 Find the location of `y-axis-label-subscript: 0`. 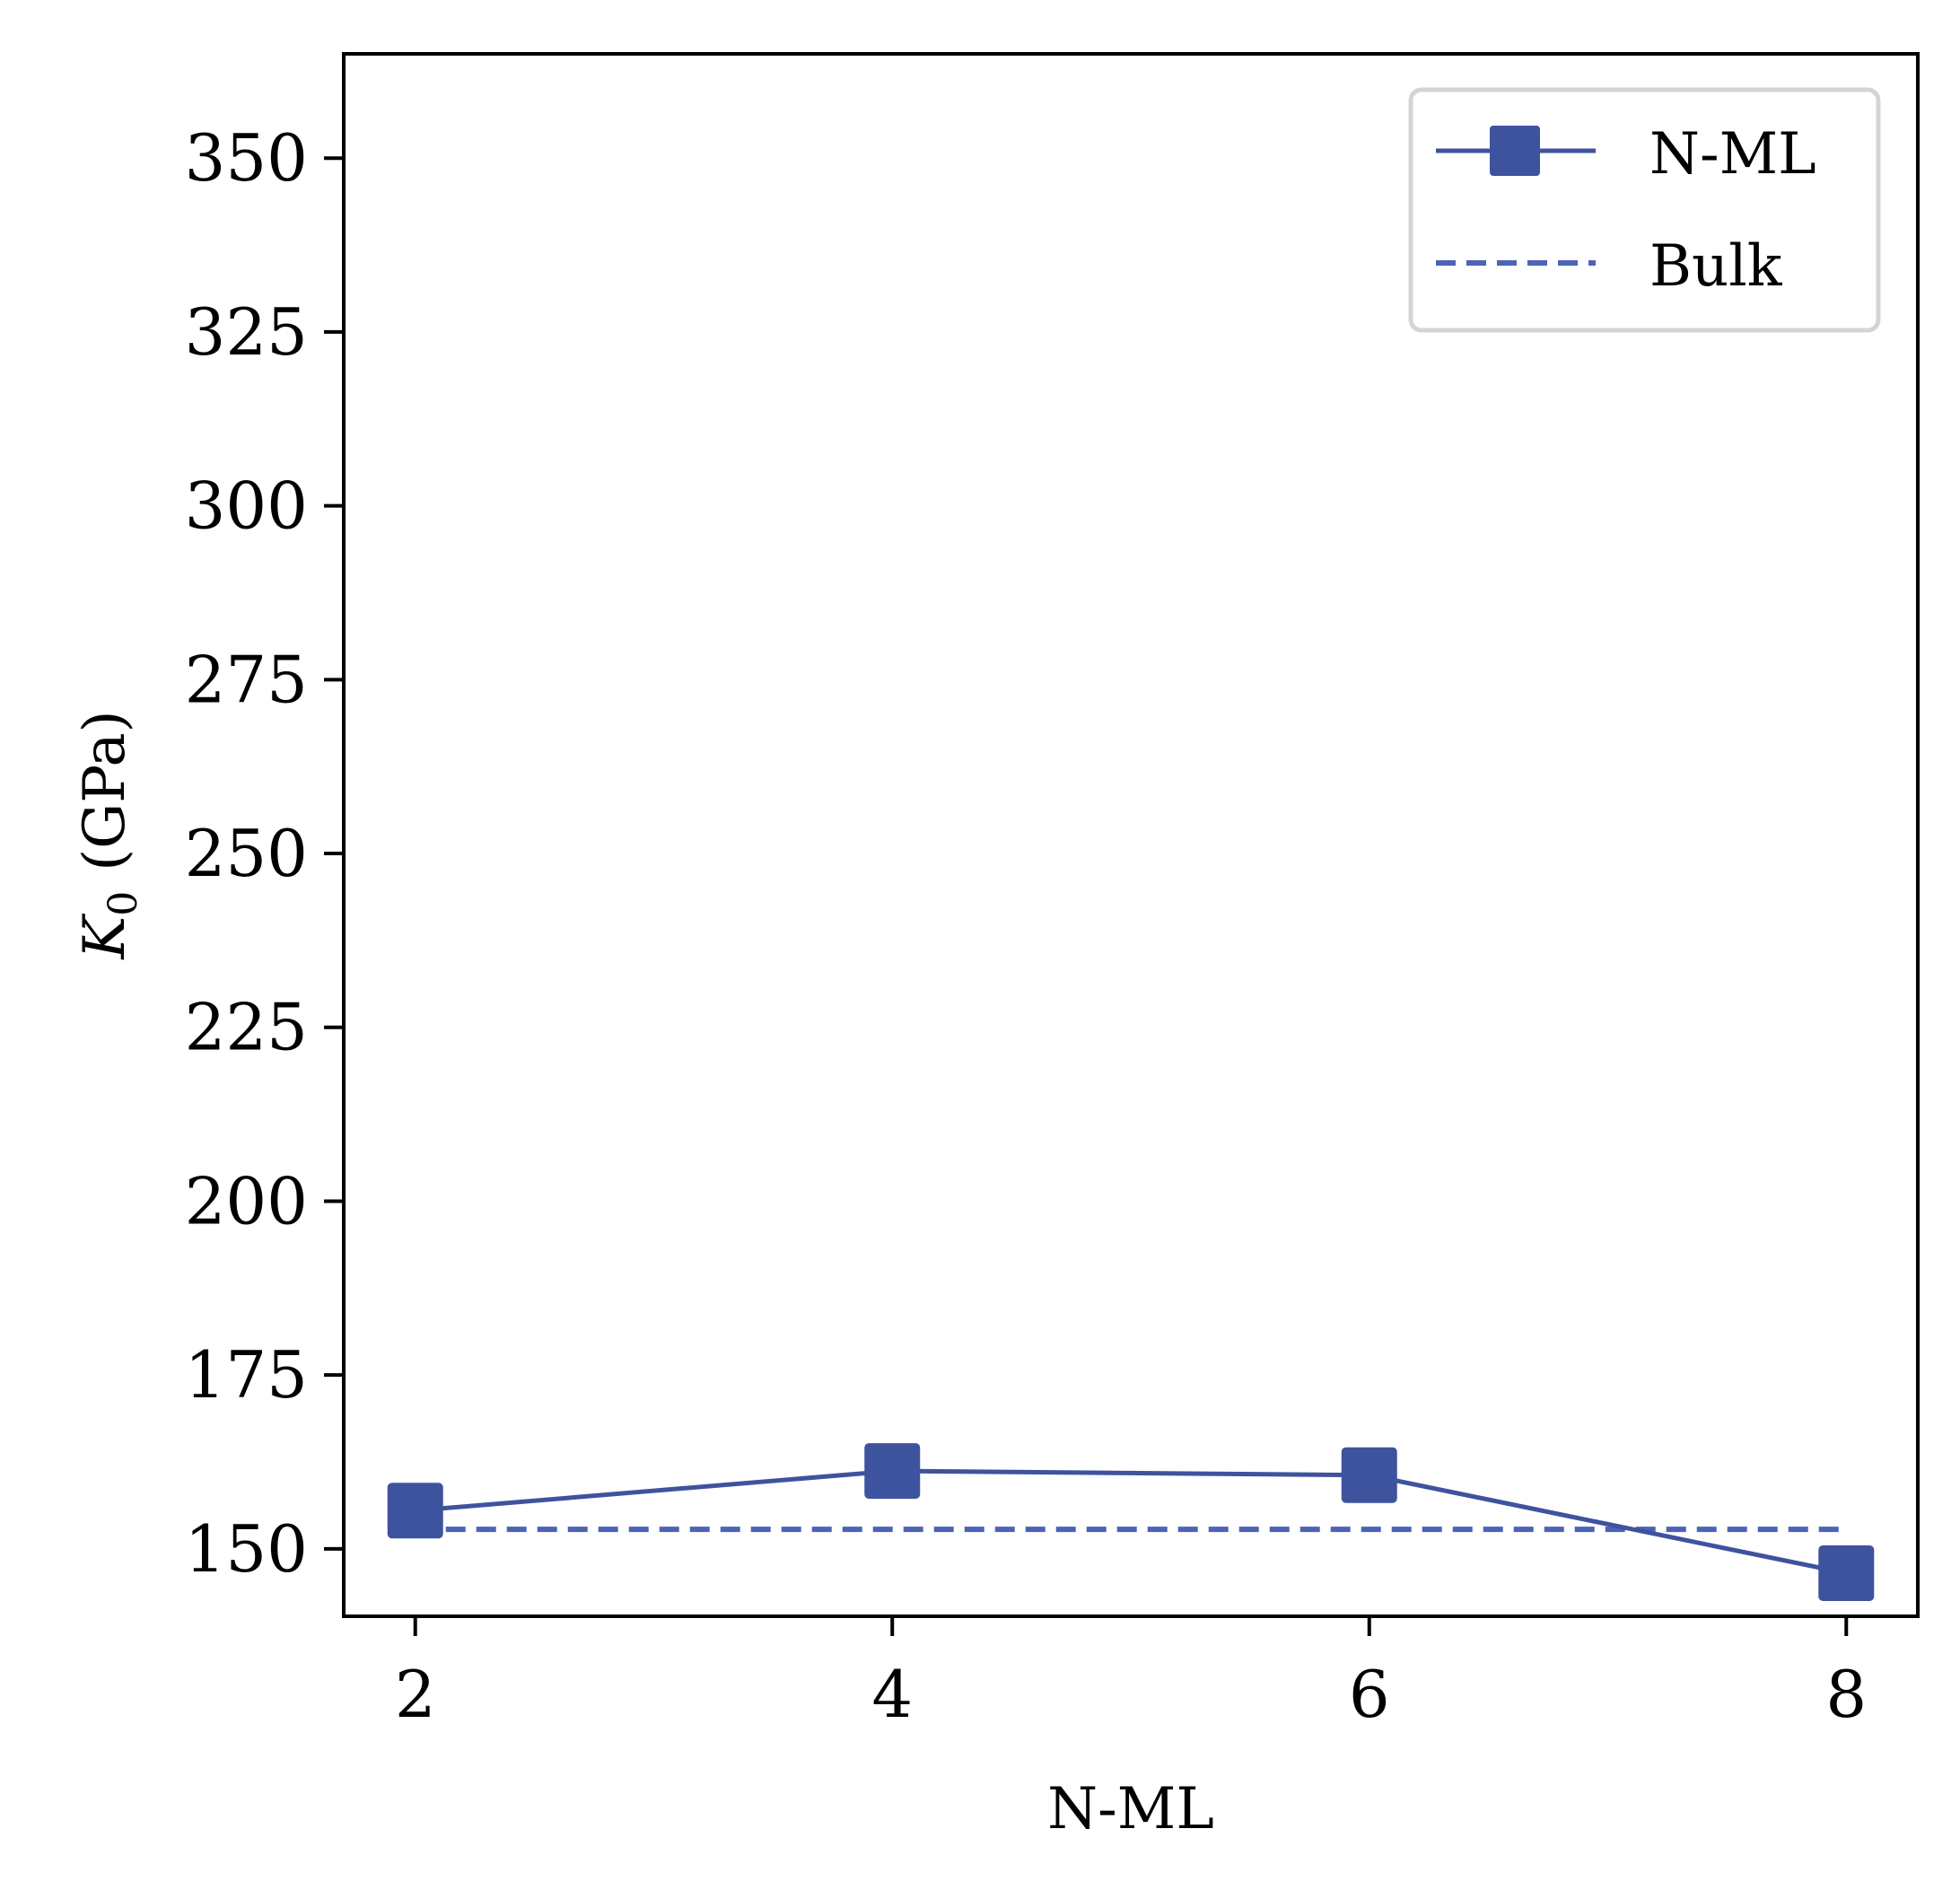

y-axis-label-subscript: 0 is located at coordinates (124, 903).